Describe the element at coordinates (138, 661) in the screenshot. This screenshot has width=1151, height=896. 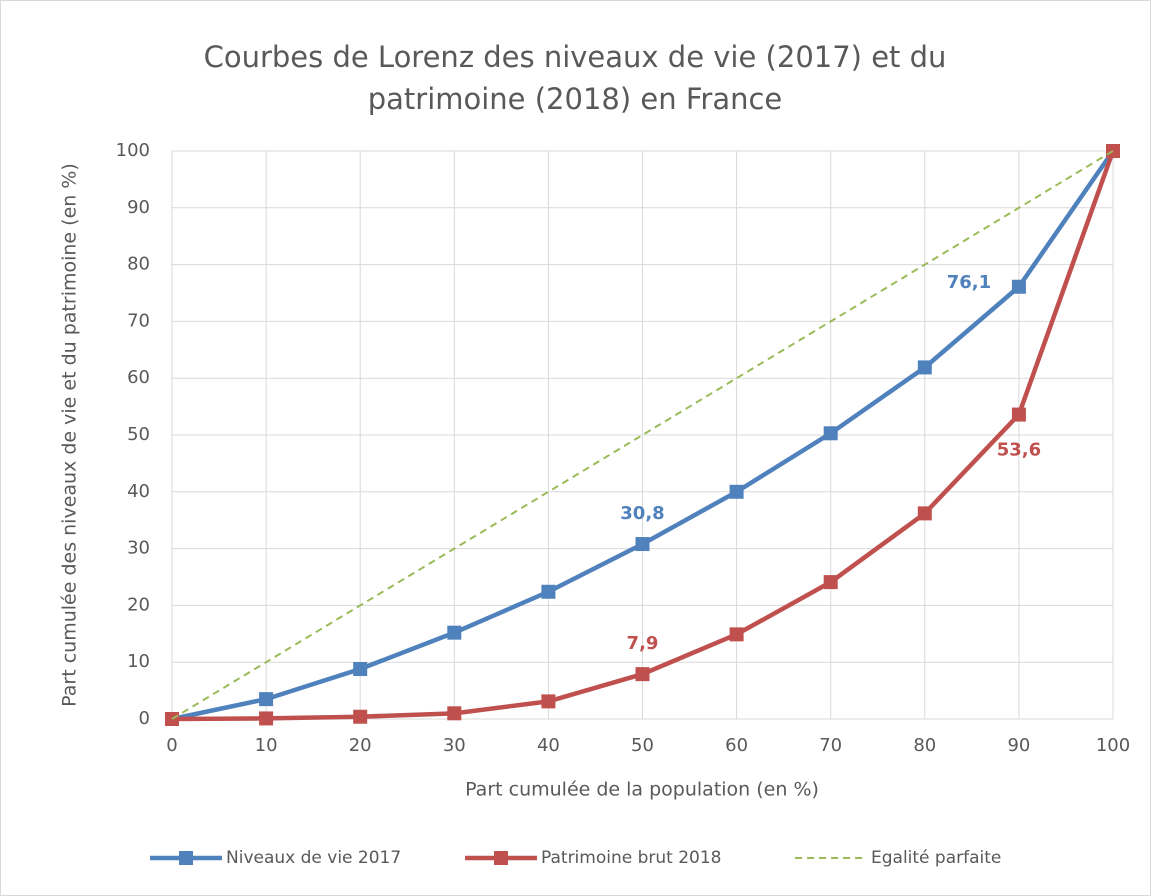
I see `y-tick-label: 10` at that location.